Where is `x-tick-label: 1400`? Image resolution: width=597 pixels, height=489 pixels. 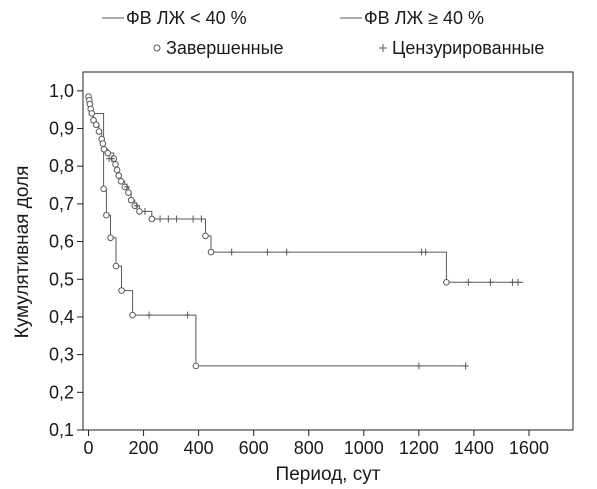
x-tick-label: 1400 is located at coordinates (474, 448).